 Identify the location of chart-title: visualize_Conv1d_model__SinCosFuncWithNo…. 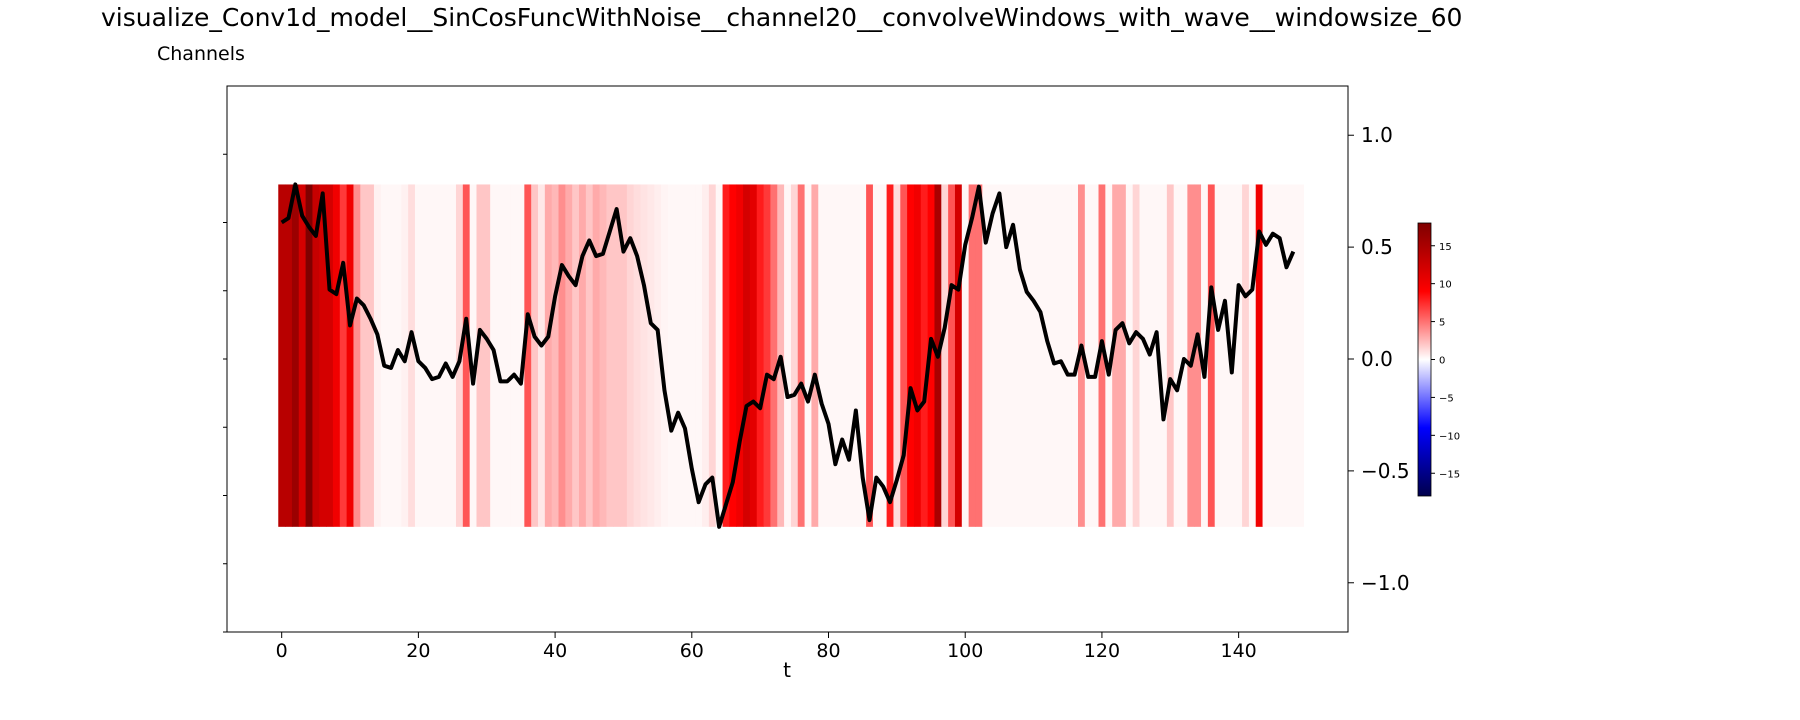
(781, 17).